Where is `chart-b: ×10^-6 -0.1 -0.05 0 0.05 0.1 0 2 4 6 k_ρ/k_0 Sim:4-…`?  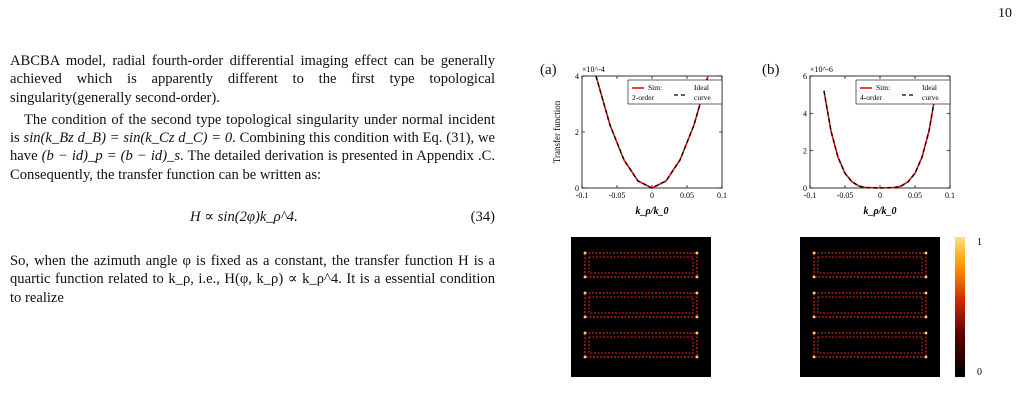
chart-b: ×10^-6 -0.1 -0.05 0 0.05 0.1 0 2 4 6 k_ρ/k_0 Sim:4-… is located at coordinates (879, 141).